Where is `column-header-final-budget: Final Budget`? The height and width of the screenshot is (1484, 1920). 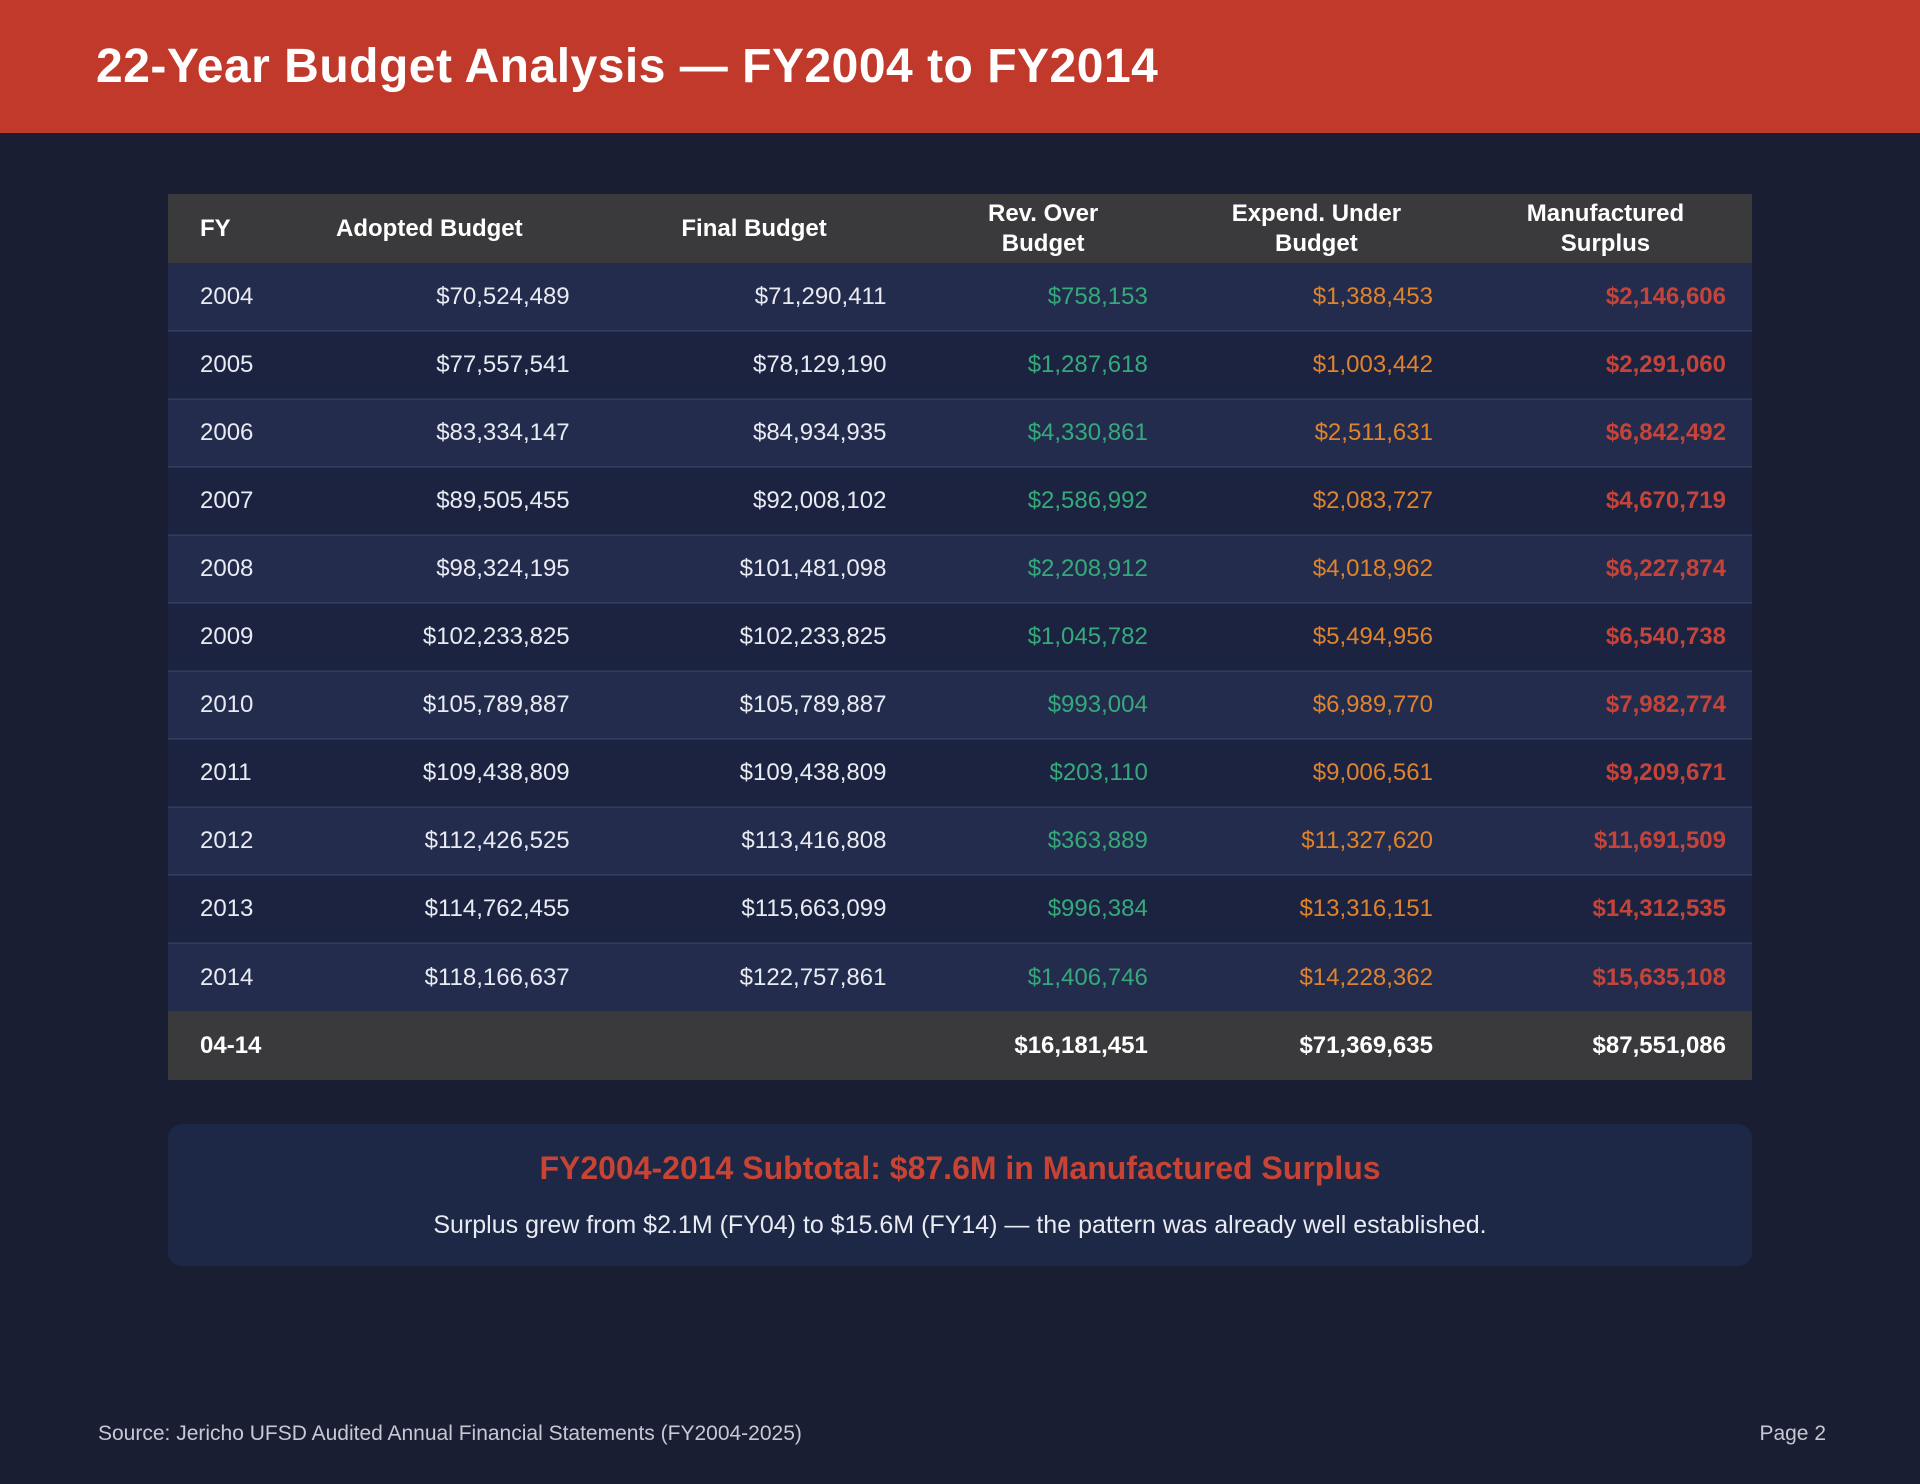 column-header-final-budget: Final Budget is located at coordinates (754, 228).